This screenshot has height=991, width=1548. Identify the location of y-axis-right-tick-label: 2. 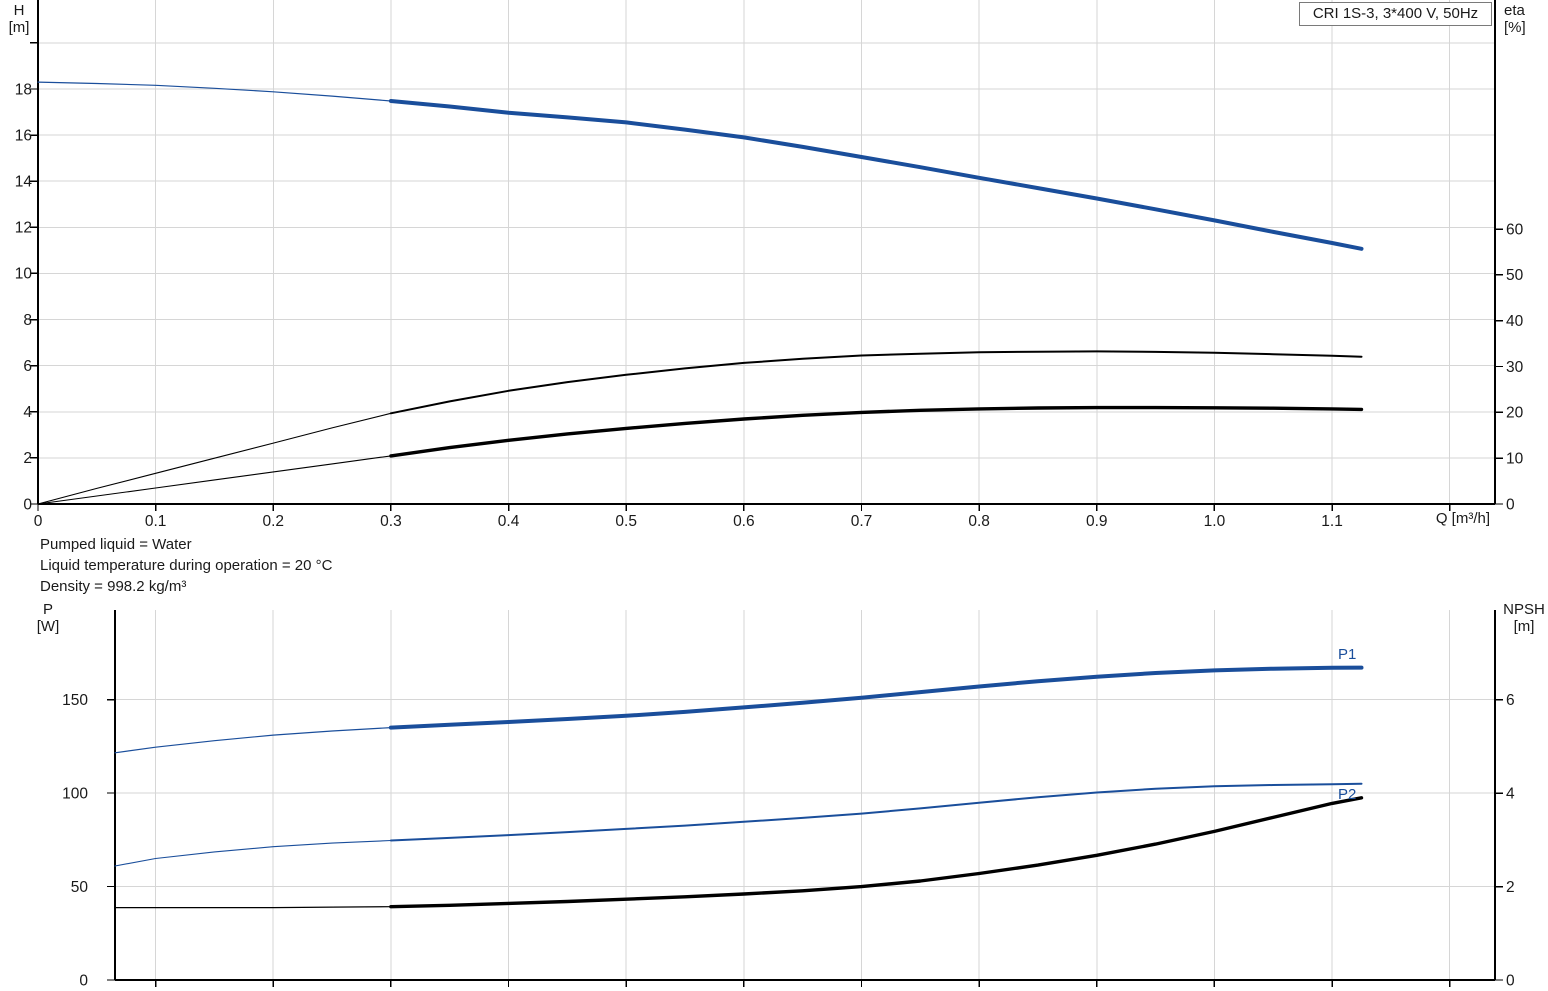
(1510, 887).